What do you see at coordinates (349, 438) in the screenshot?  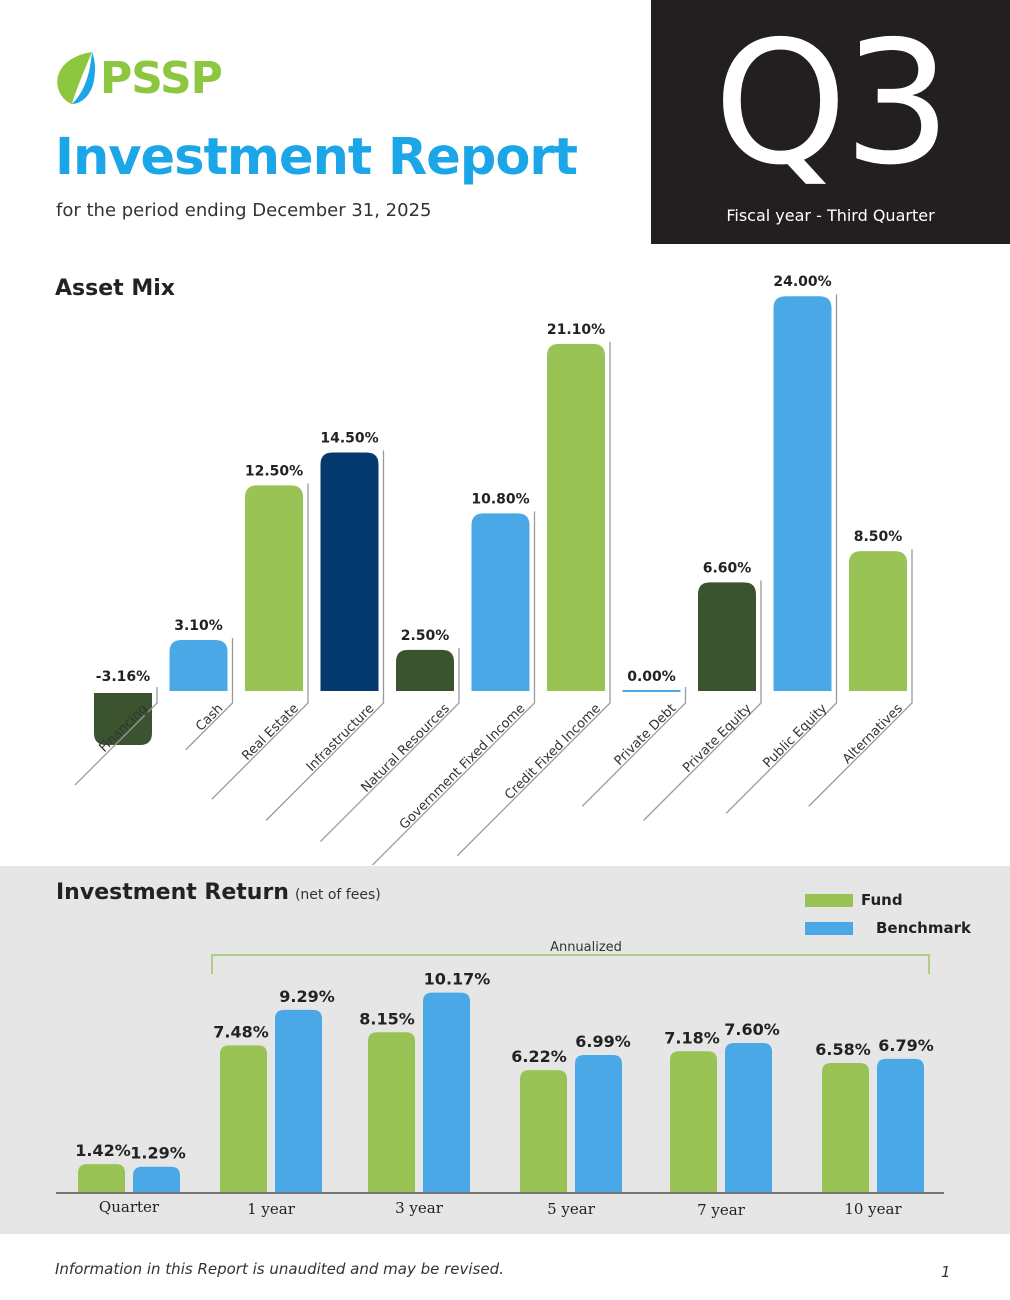 I see `asset-value-label: 14.50%` at bounding box center [349, 438].